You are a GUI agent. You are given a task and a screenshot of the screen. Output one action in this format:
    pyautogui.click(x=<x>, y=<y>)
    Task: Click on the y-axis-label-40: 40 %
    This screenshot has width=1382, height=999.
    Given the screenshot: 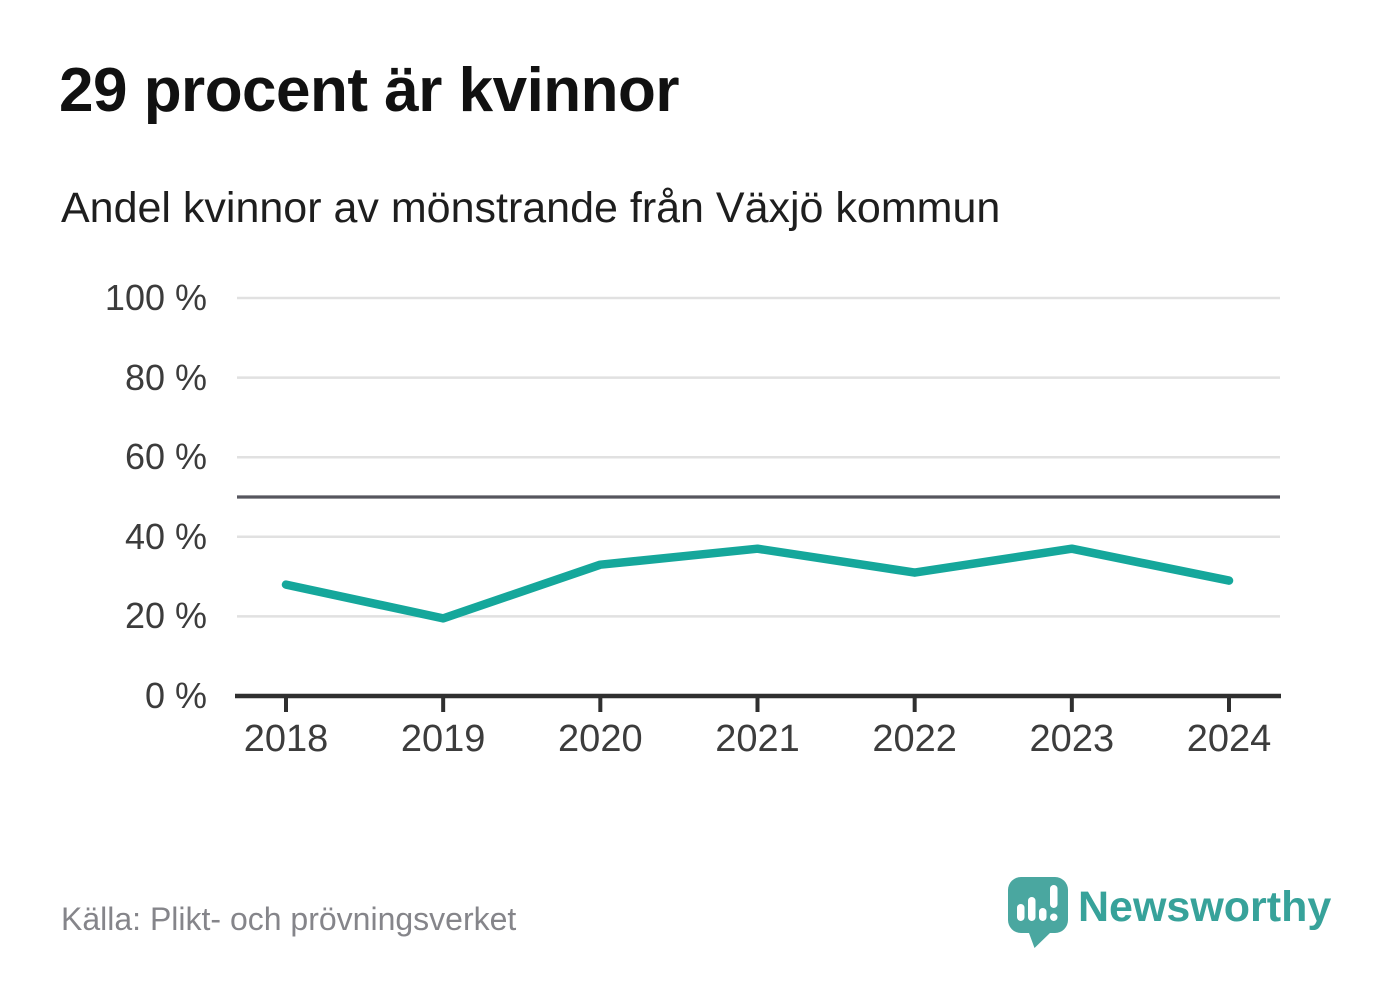 What is the action you would take?
    pyautogui.click(x=165, y=536)
    